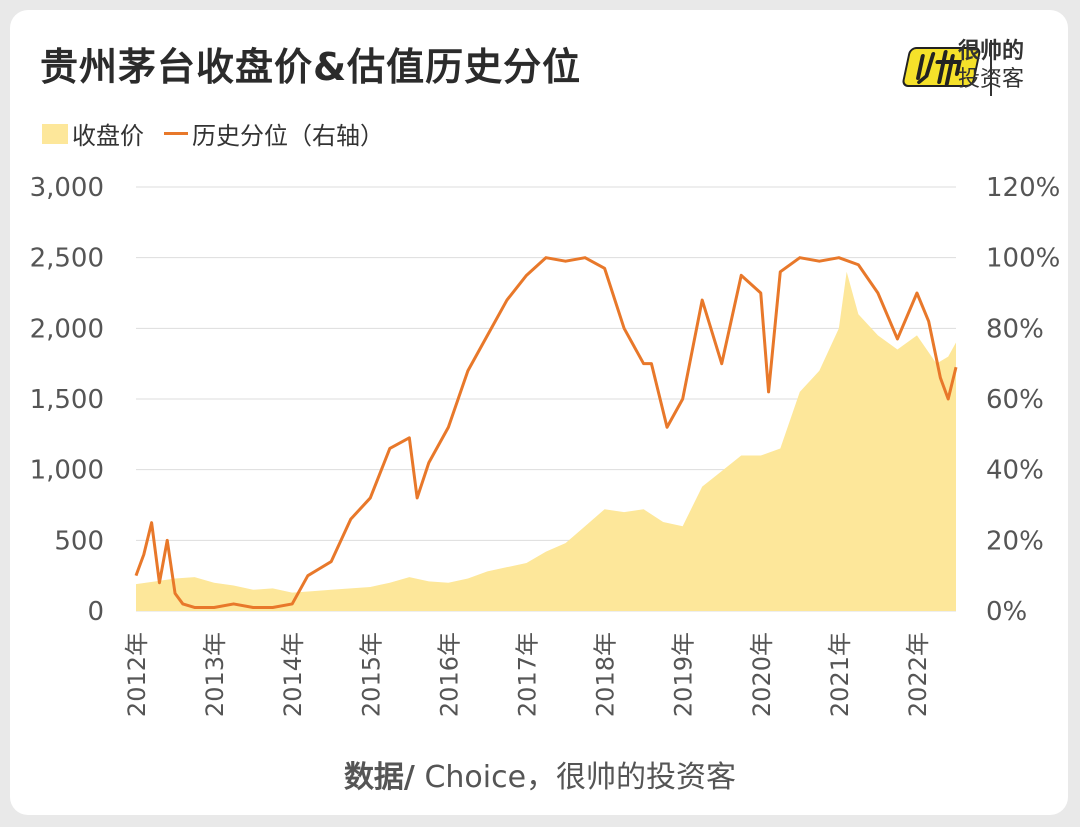 The width and height of the screenshot is (1080, 827). Describe the element at coordinates (311, 67) in the screenshot. I see `chart-title: 贵州茅台收盘价&估值历史分位` at that location.